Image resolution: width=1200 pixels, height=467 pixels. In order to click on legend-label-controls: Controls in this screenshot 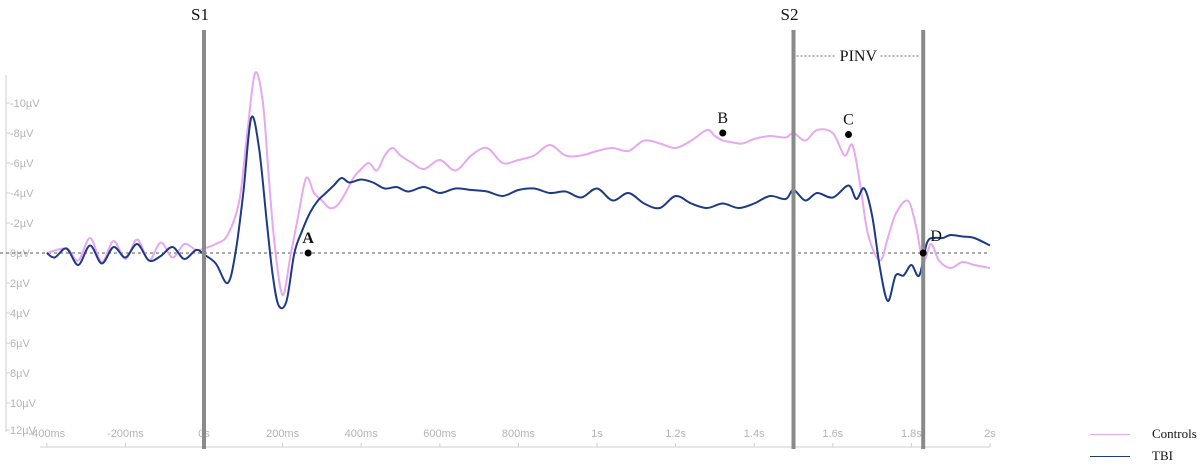, I will do `click(1174, 433)`.